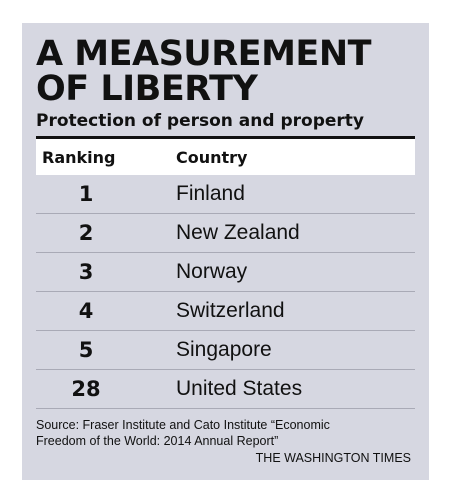  I want to click on country-cell: New Zealand, so click(238, 232).